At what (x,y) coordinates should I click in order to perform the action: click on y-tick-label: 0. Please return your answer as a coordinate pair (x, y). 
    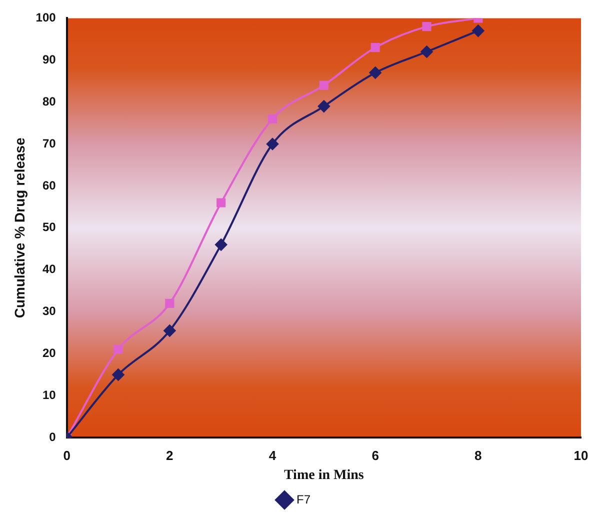
    Looking at the image, I should click on (52, 437).